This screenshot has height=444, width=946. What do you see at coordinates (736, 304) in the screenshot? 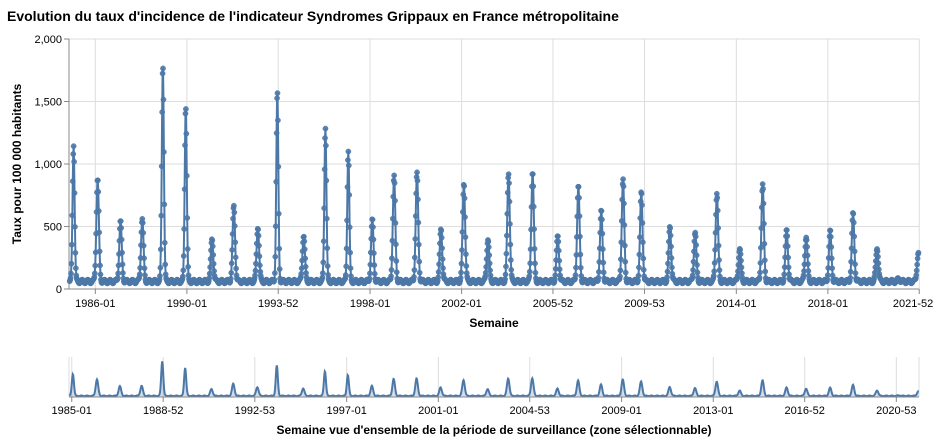
I see `x-tick-label: 2014-01` at bounding box center [736, 304].